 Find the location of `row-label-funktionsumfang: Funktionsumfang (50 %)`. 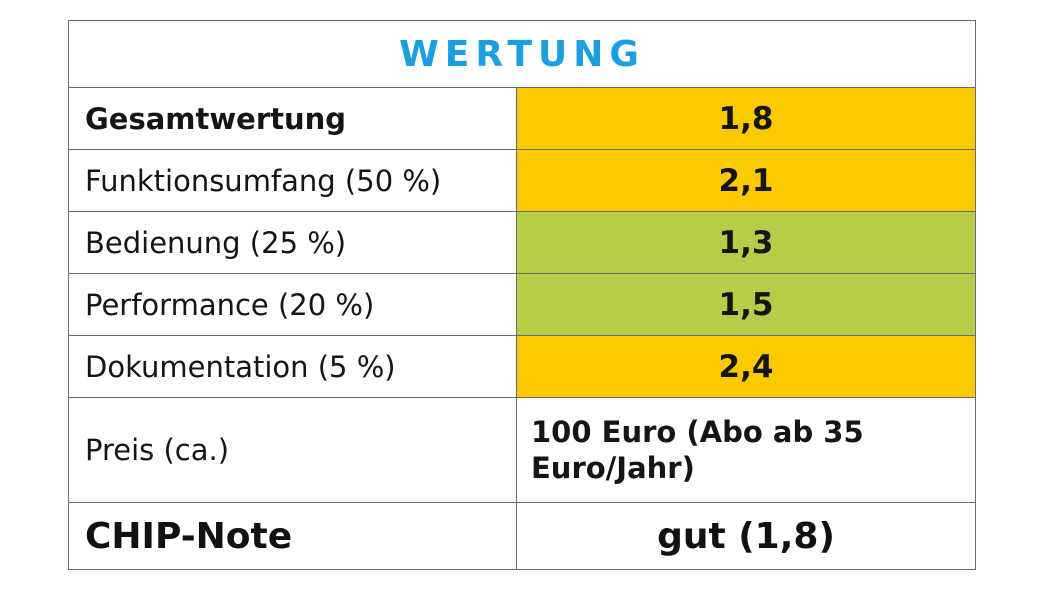

row-label-funktionsumfang: Funktionsumfang (50 %) is located at coordinates (292, 180).